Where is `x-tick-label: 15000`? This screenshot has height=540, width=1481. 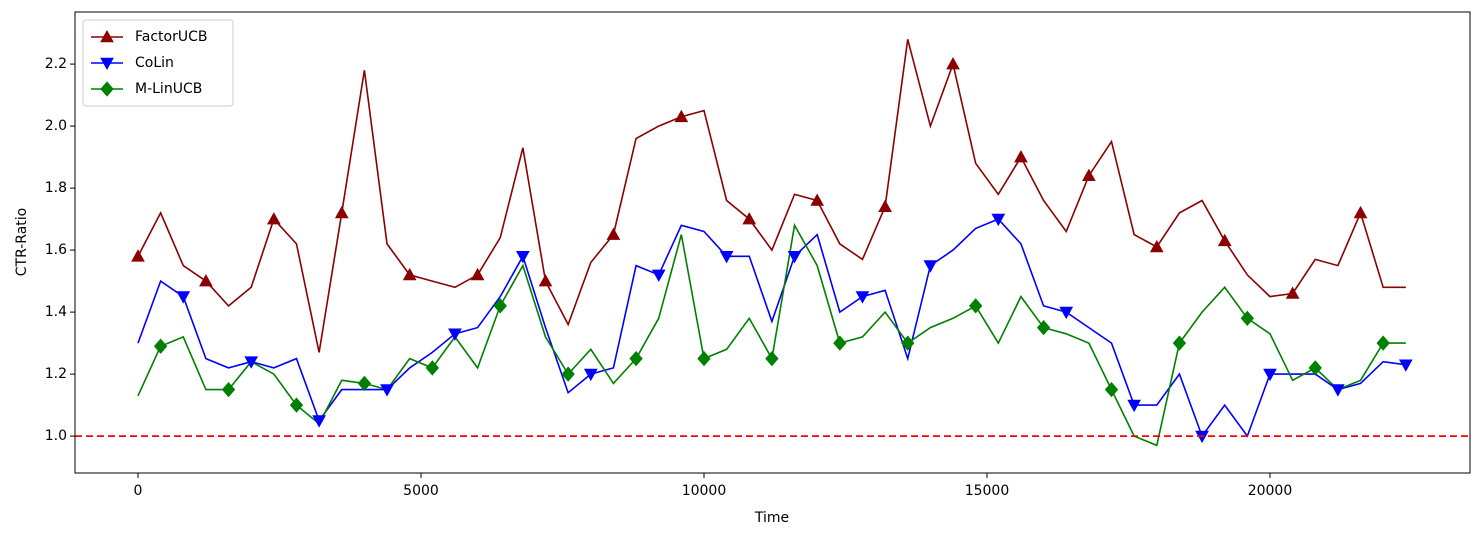
x-tick-label: 15000 is located at coordinates (987, 491).